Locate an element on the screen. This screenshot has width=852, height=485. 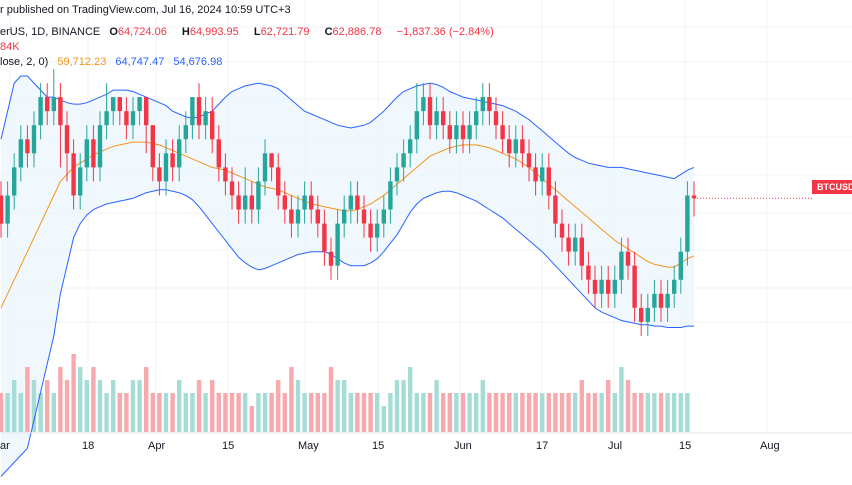
time-axis-label: Jun is located at coordinates (463, 446).